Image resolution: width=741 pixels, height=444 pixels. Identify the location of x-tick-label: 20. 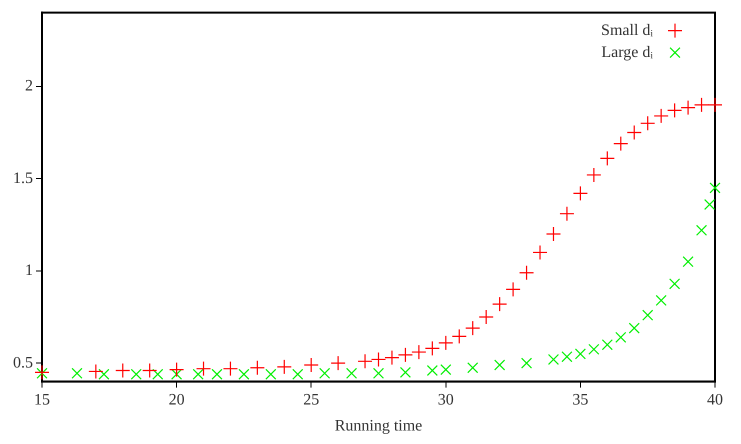
(176, 399).